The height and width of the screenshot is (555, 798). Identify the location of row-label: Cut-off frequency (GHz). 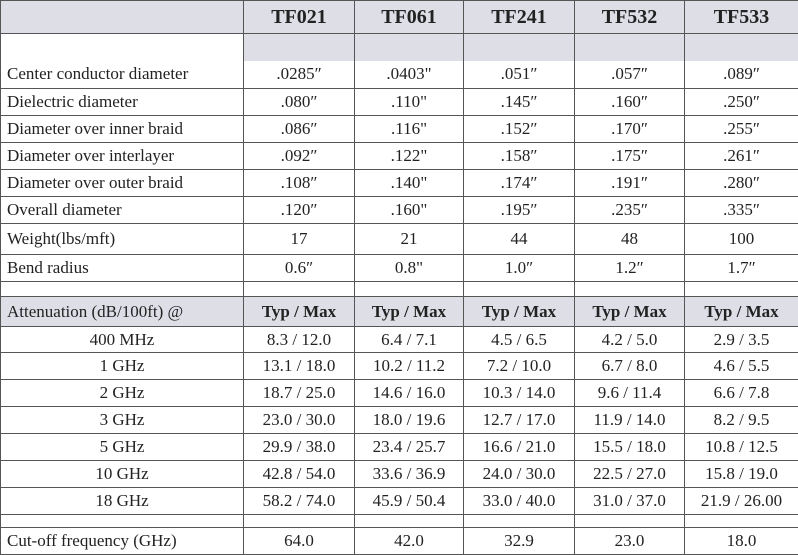
(122, 541).